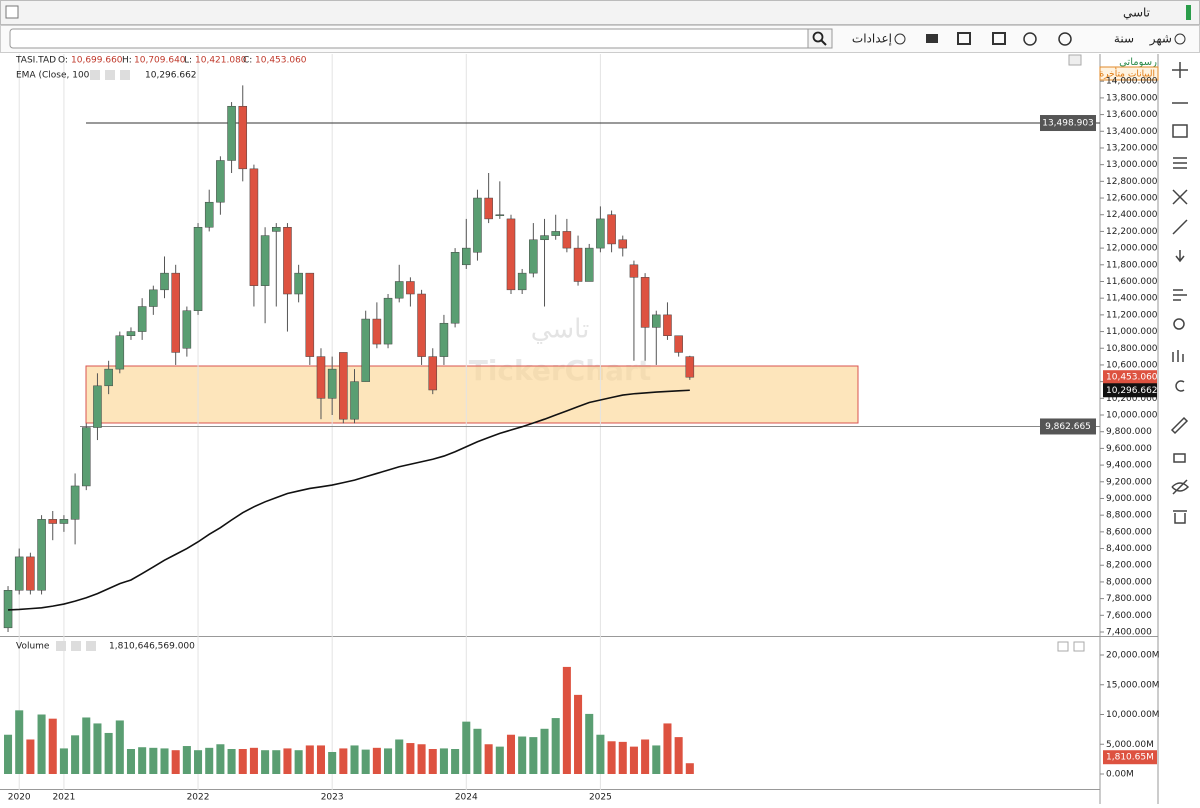  Describe the element at coordinates (1129, 616) in the screenshot. I see `y-tick-label: 7,600.000` at that location.